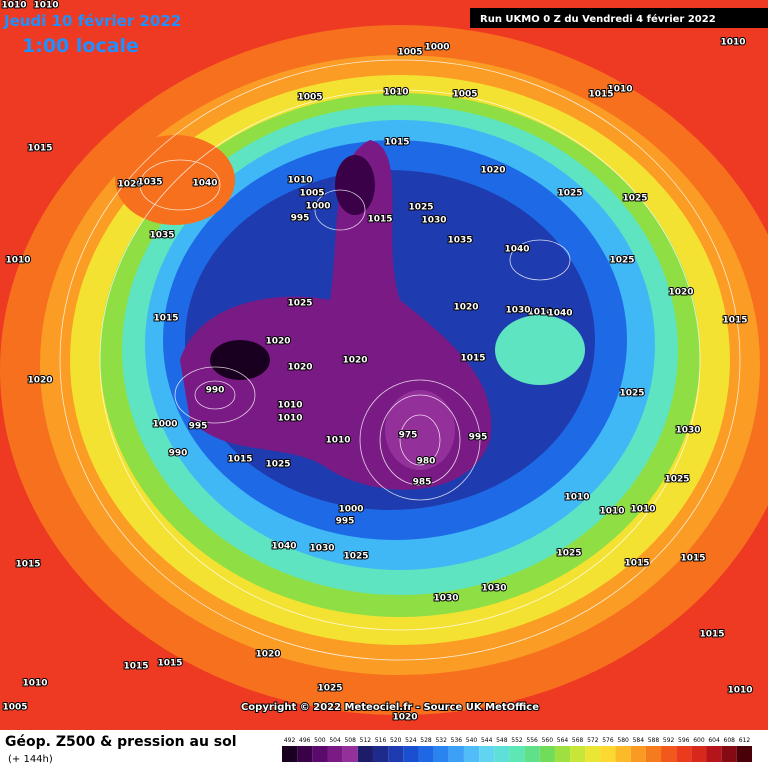  I want to click on colorbar-label: 600, so click(699, 740).